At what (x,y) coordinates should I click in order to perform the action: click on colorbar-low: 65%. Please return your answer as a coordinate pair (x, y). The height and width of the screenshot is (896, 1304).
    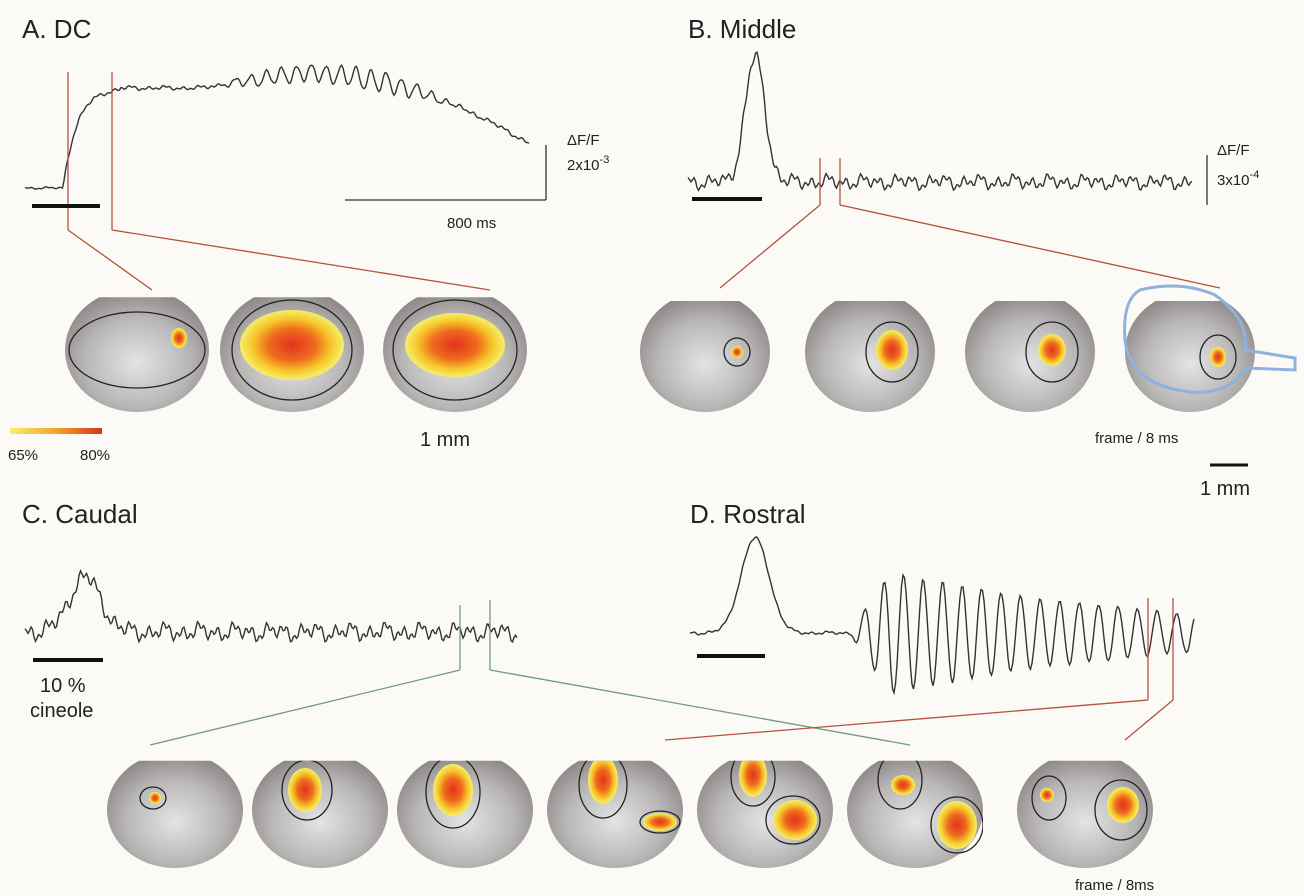
    Looking at the image, I should click on (23, 455).